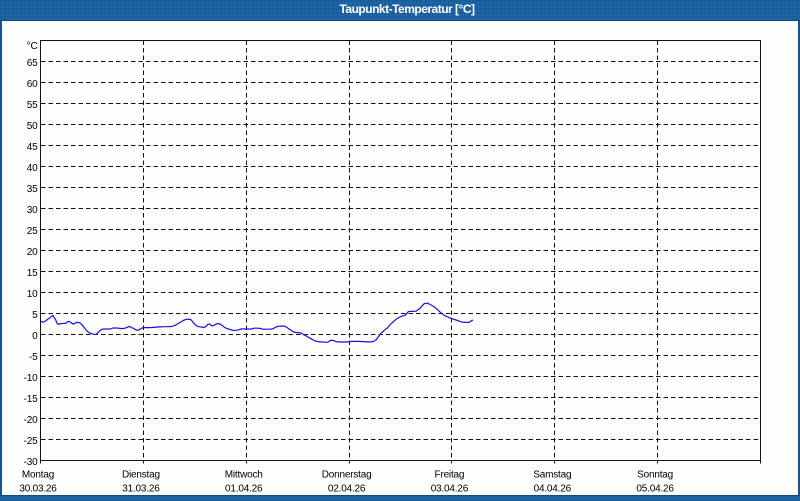 This screenshot has width=800, height=501. Describe the element at coordinates (32, 273) in the screenshot. I see `svg-text: 15` at that location.